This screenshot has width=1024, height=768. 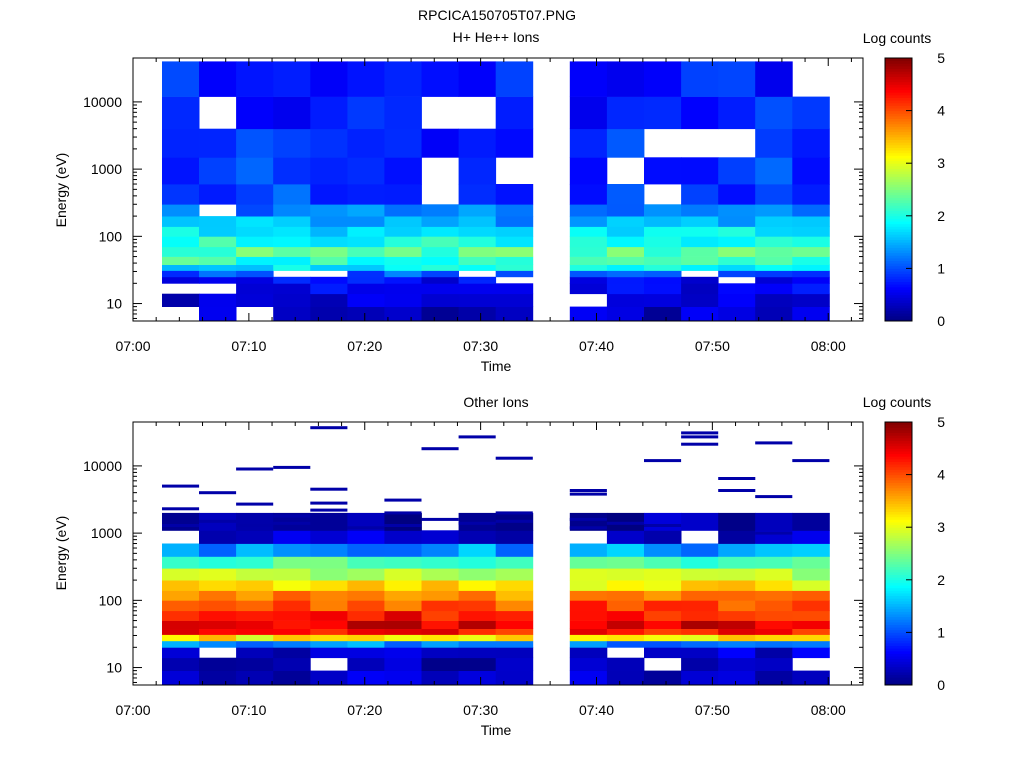 What do you see at coordinates (364, 710) in the screenshot?
I see `x-tick-label: 07:20` at bounding box center [364, 710].